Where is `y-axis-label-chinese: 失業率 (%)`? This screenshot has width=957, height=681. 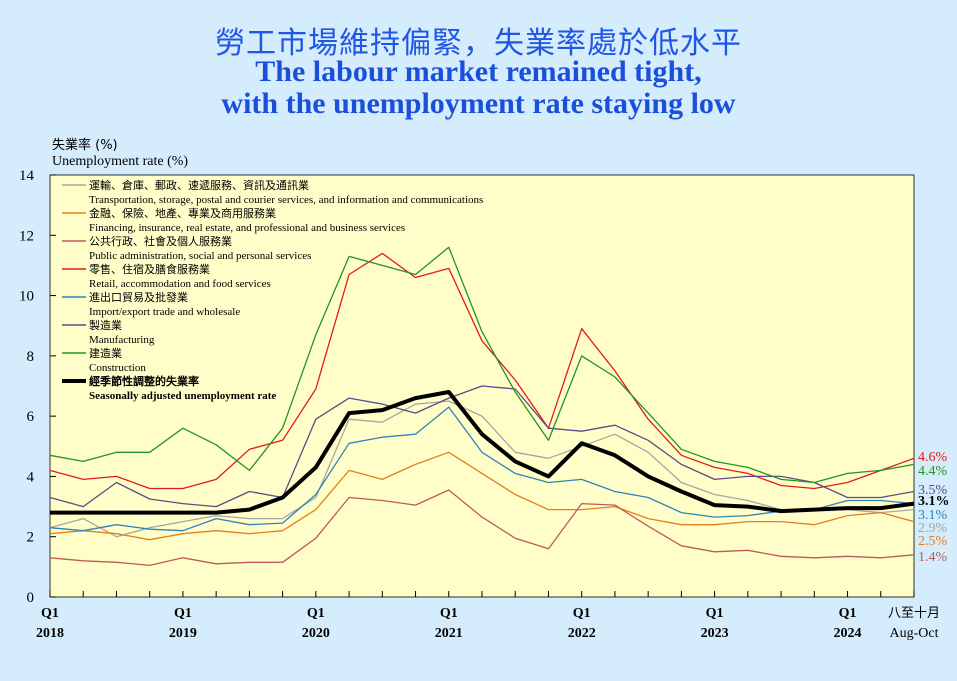
y-axis-label-chinese: 失業率 (%) is located at coordinates (85, 145).